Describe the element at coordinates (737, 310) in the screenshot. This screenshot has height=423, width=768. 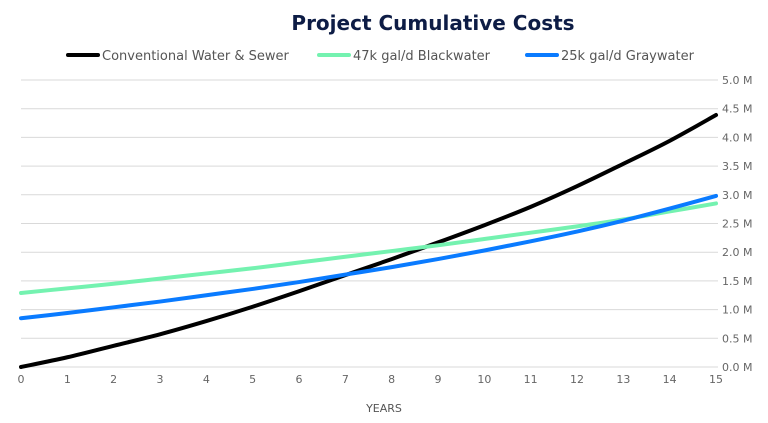
I see `y-tick-label: 1.0 M` at that location.